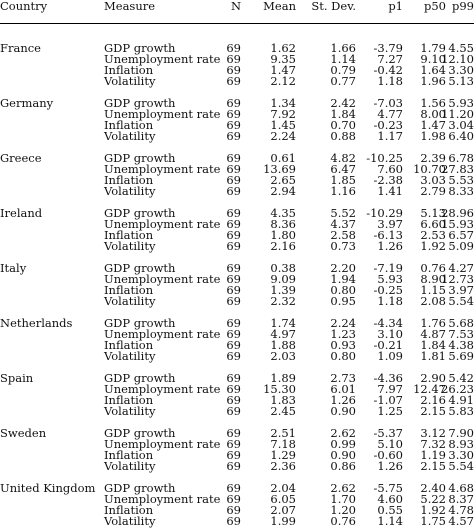 This screenshot has width=474, height=528. What do you see at coordinates (388, 433) in the screenshot?
I see `table-cell-p1: -5.37` at bounding box center [388, 433].